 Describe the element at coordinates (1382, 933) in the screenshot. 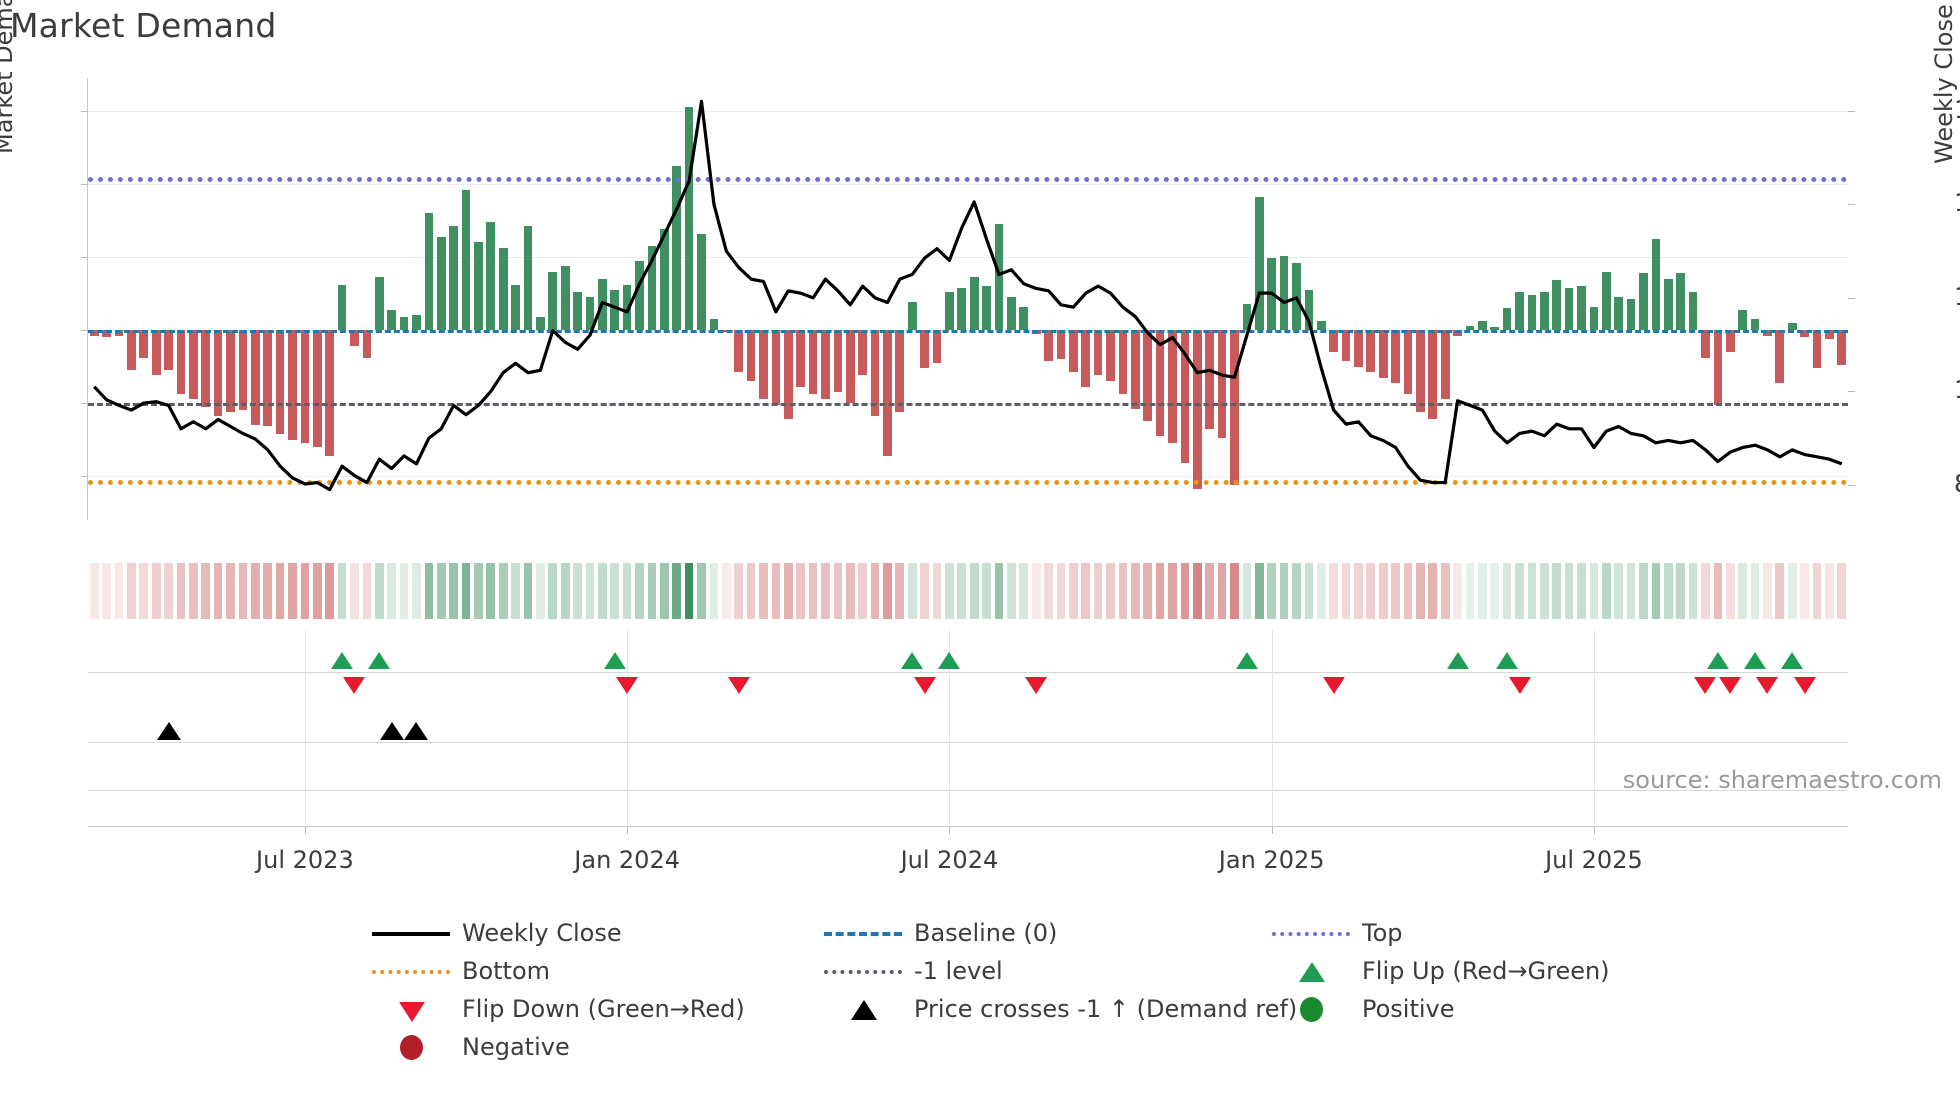

I see `legend-label: Top` at that location.